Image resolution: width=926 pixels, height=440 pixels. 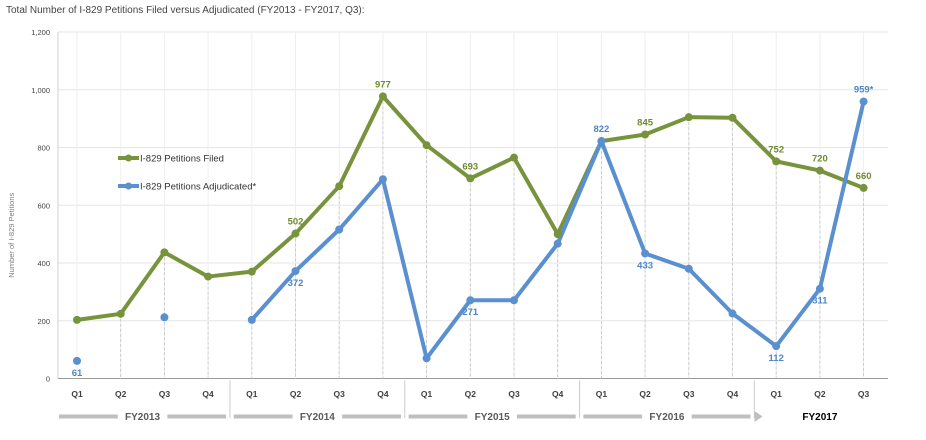 What do you see at coordinates (48, 379) in the screenshot?
I see `y-tick-label: 0` at bounding box center [48, 379].